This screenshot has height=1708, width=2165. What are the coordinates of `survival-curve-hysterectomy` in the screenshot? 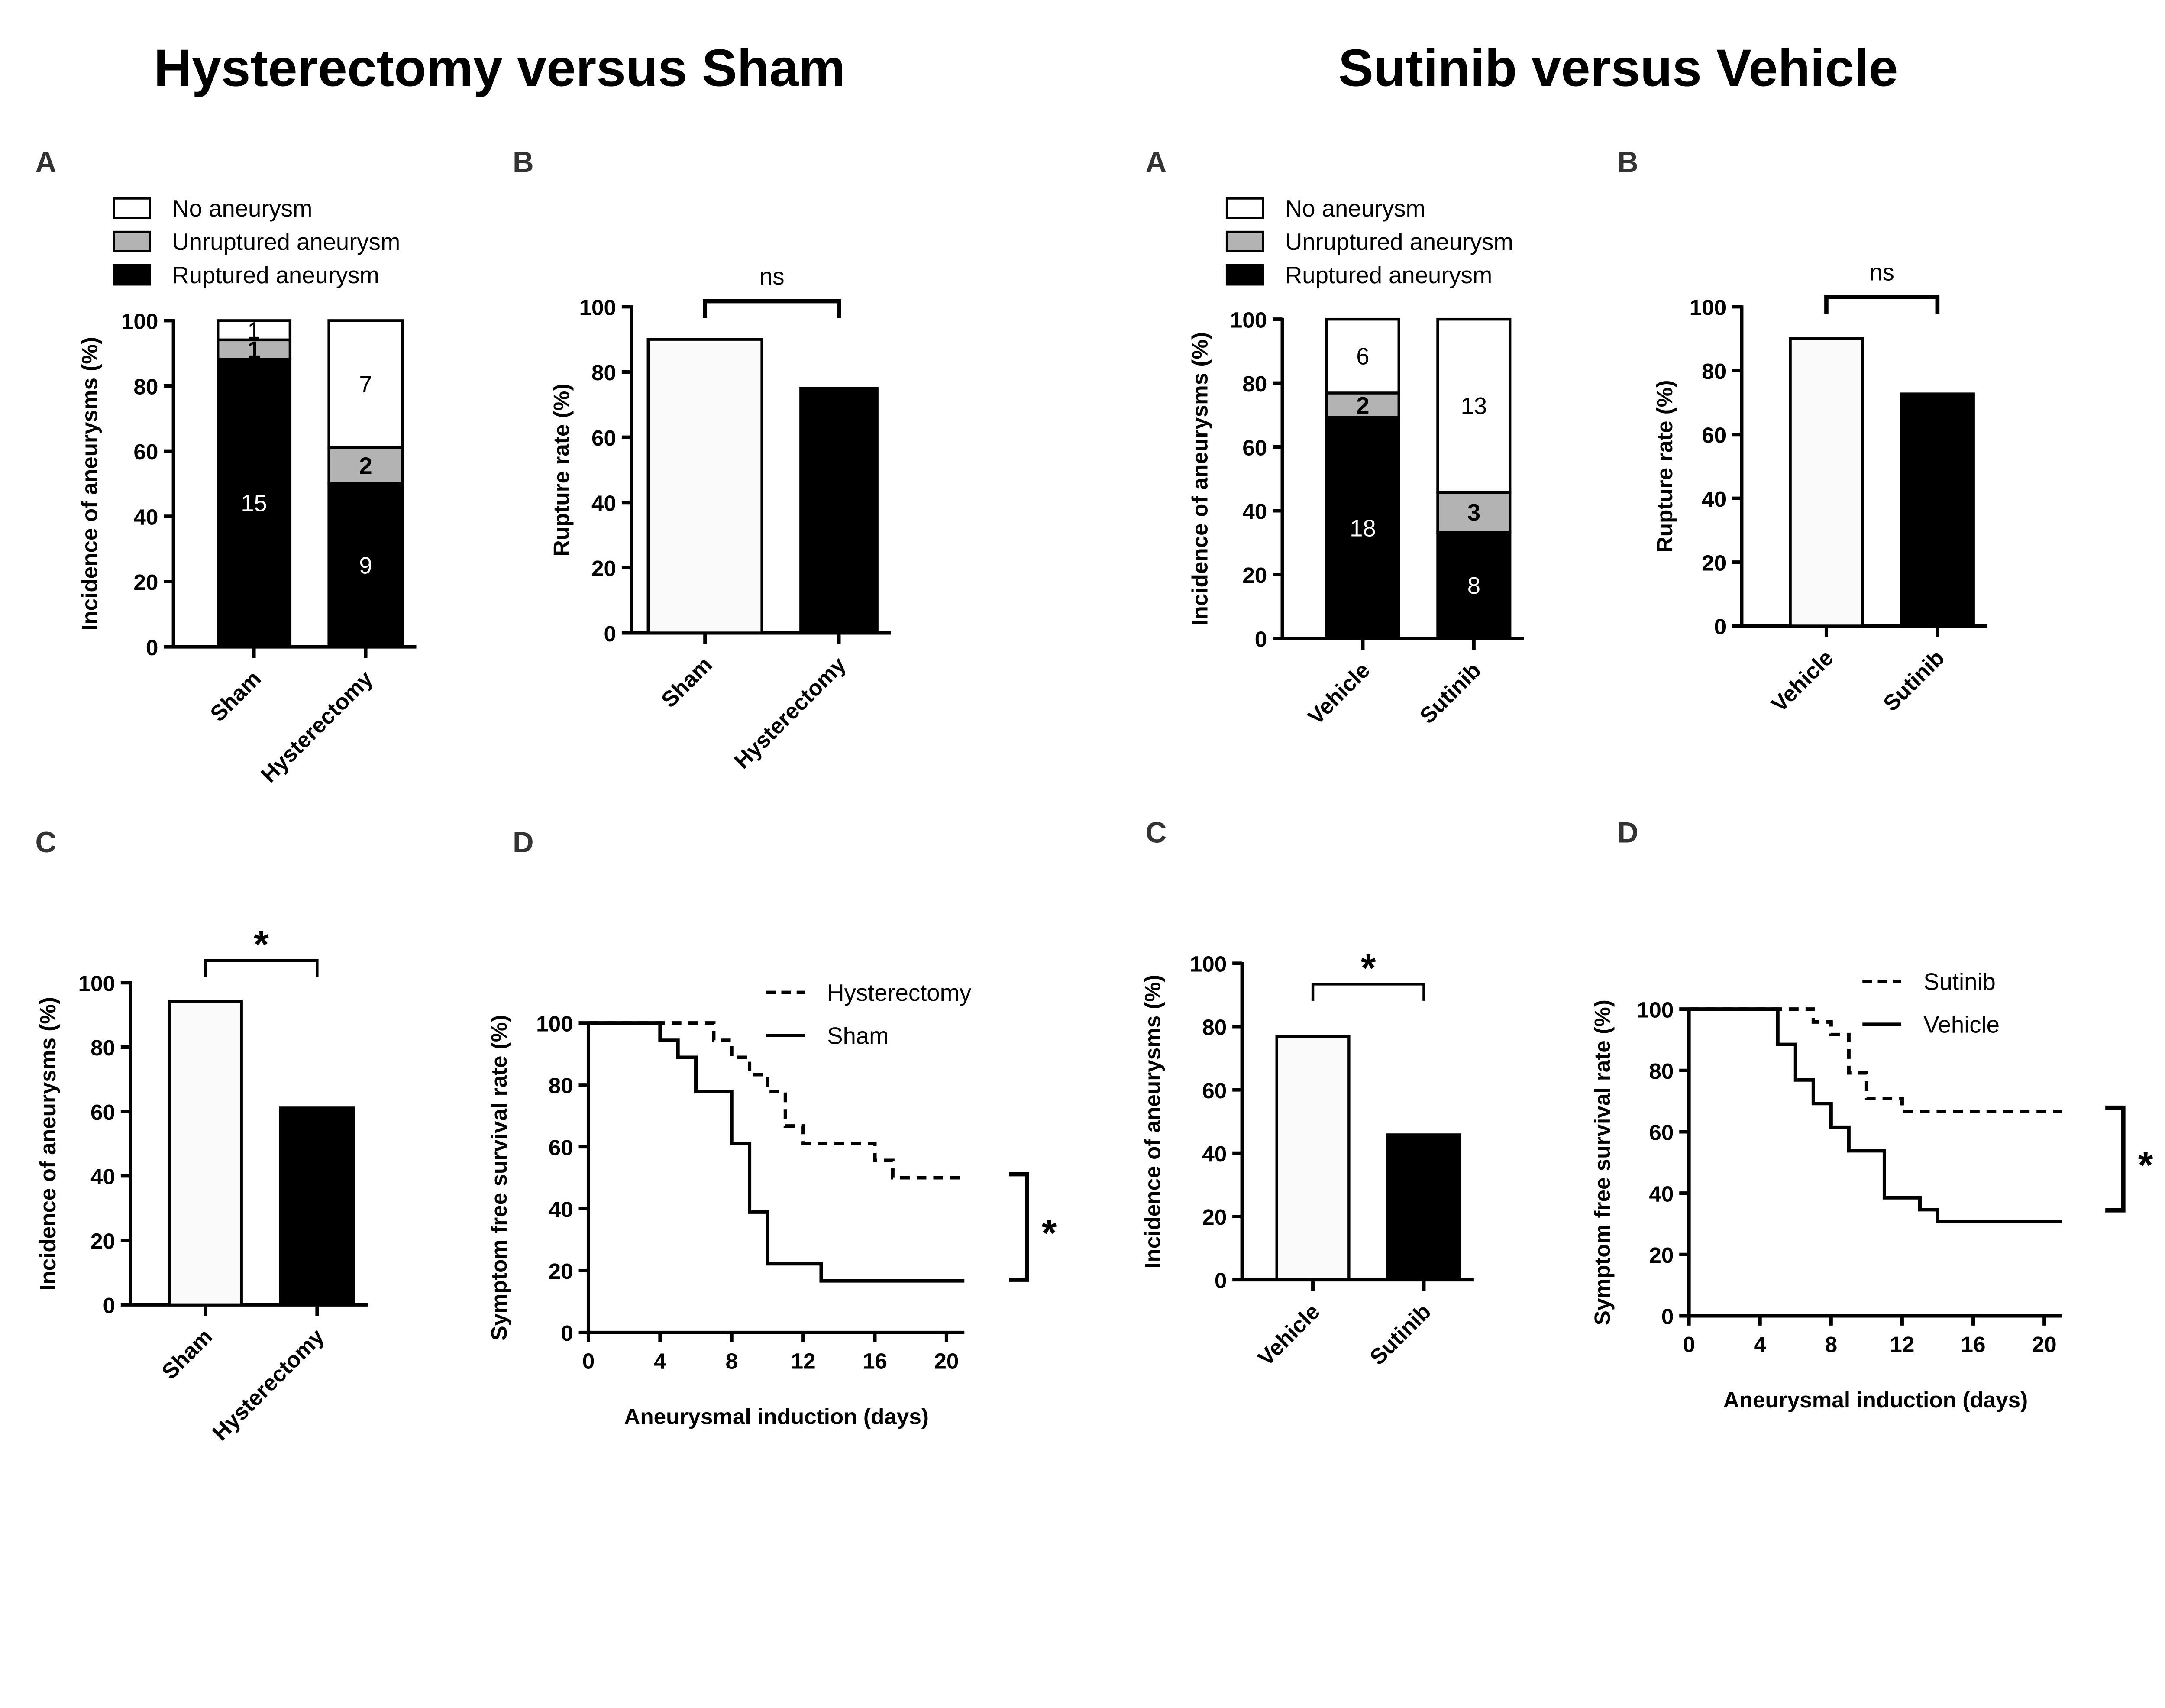 It's located at (776, 1100).